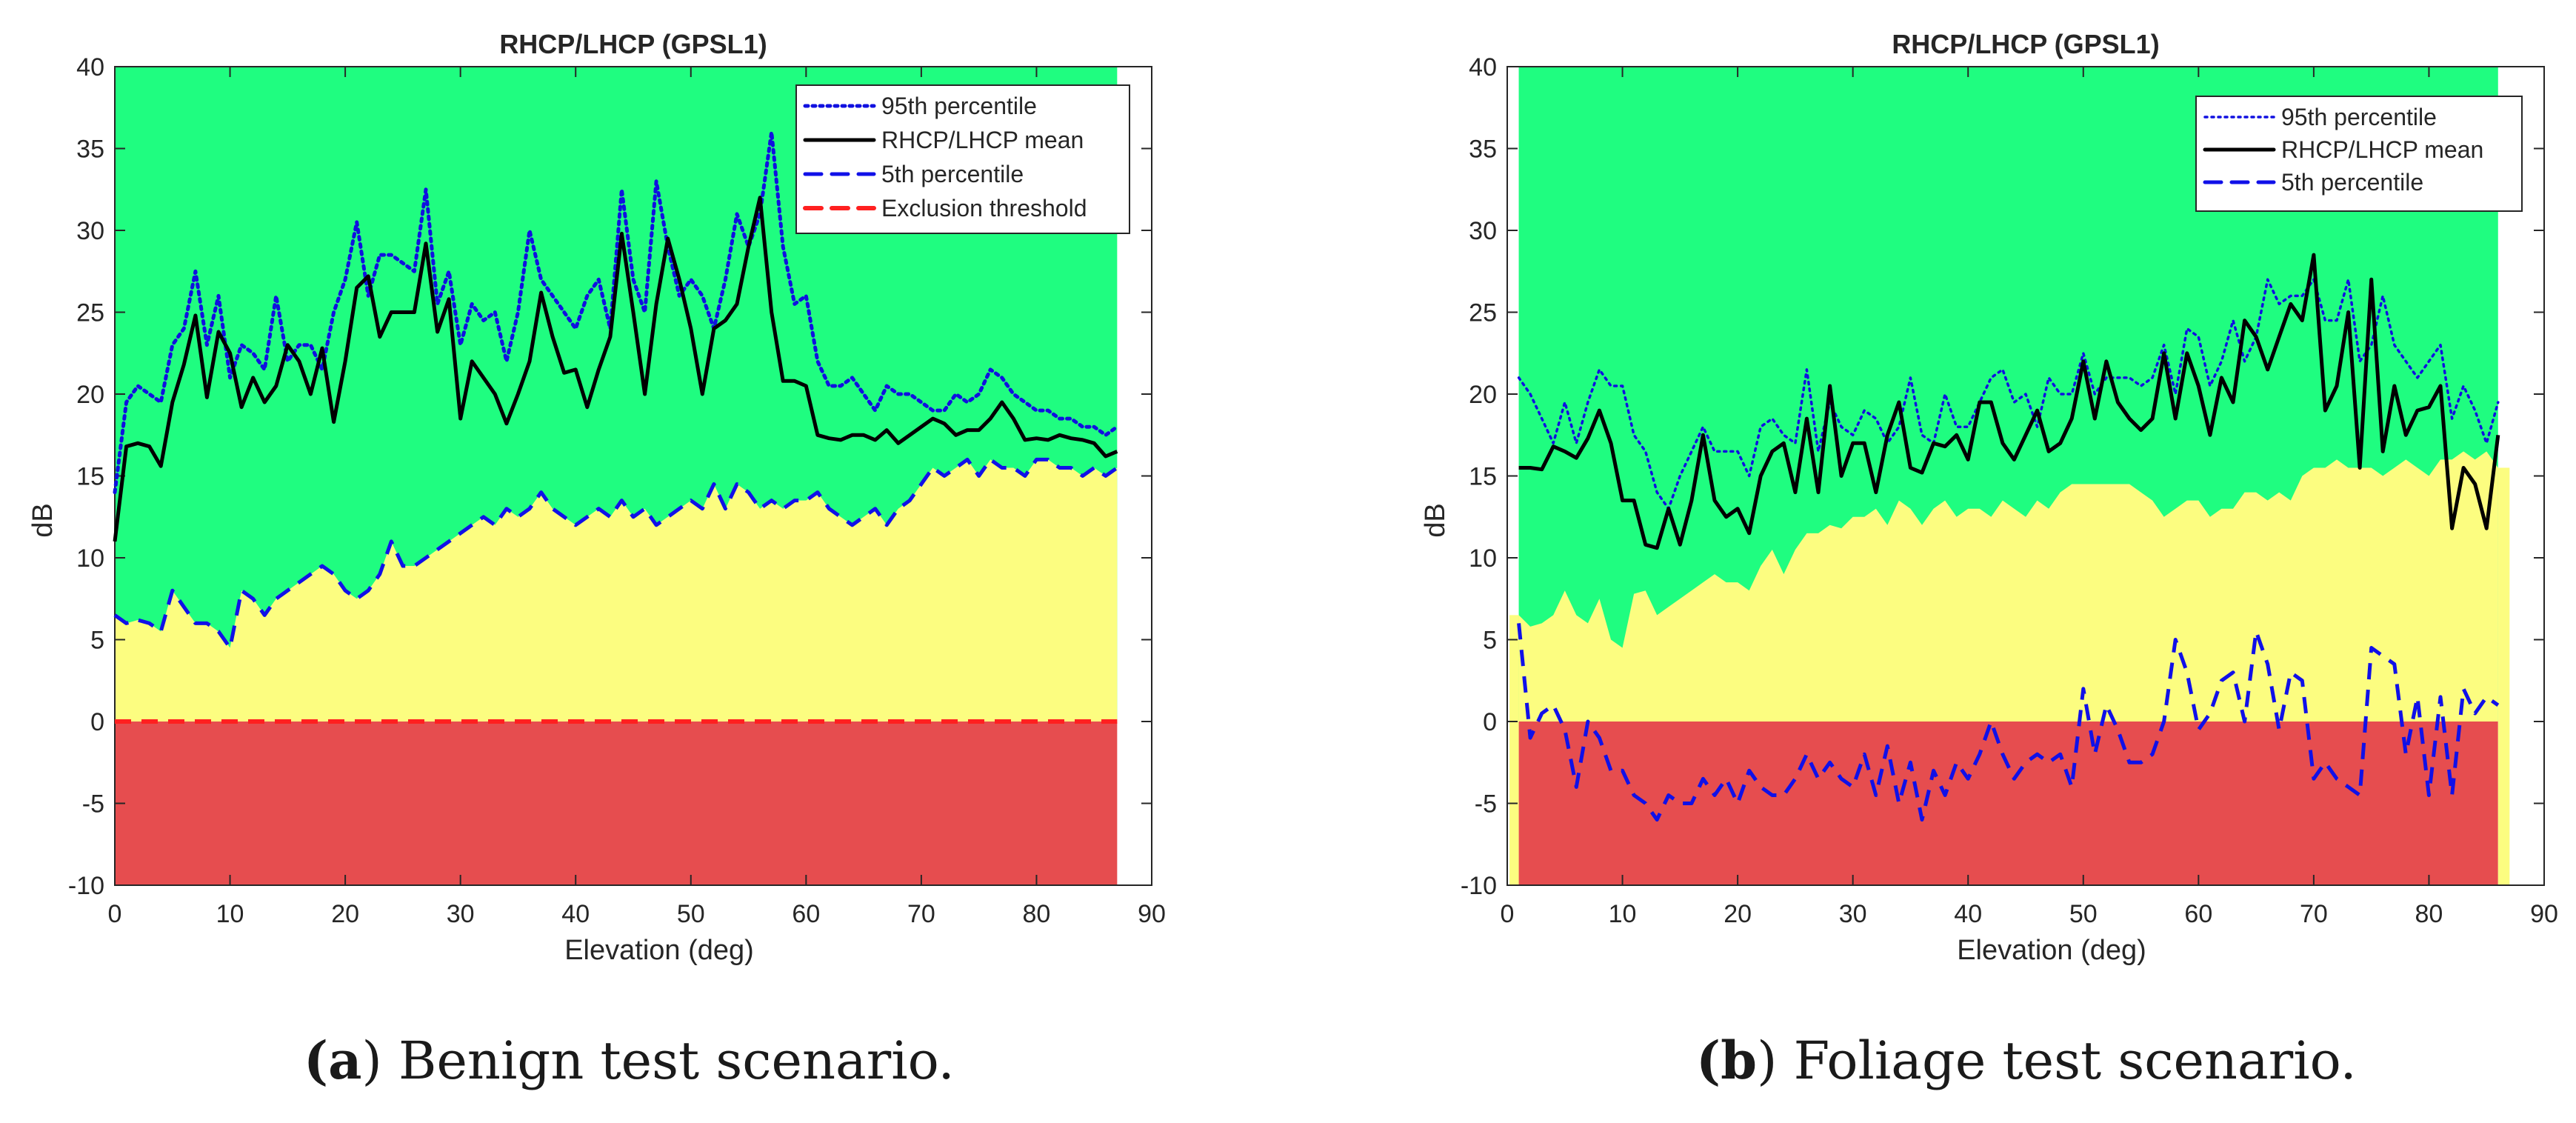 The width and height of the screenshot is (2576, 1123). What do you see at coordinates (658, 1060) in the screenshot?
I see `caption-a-text: ) Benign test scenario.` at bounding box center [658, 1060].